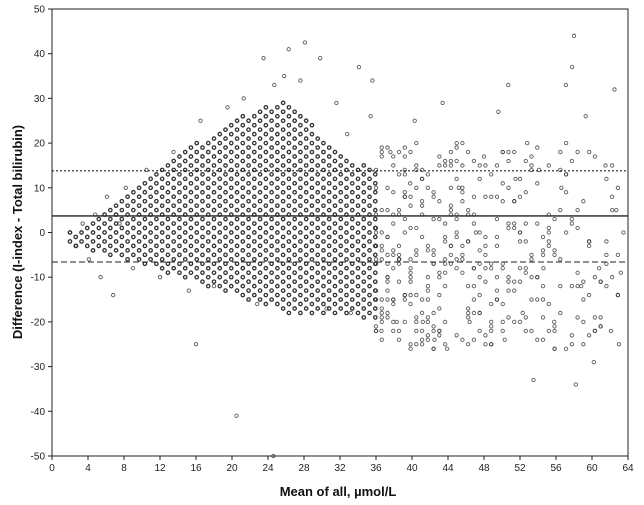  Describe the element at coordinates (376, 468) in the screenshot. I see `x-tick-label: 36` at that location.